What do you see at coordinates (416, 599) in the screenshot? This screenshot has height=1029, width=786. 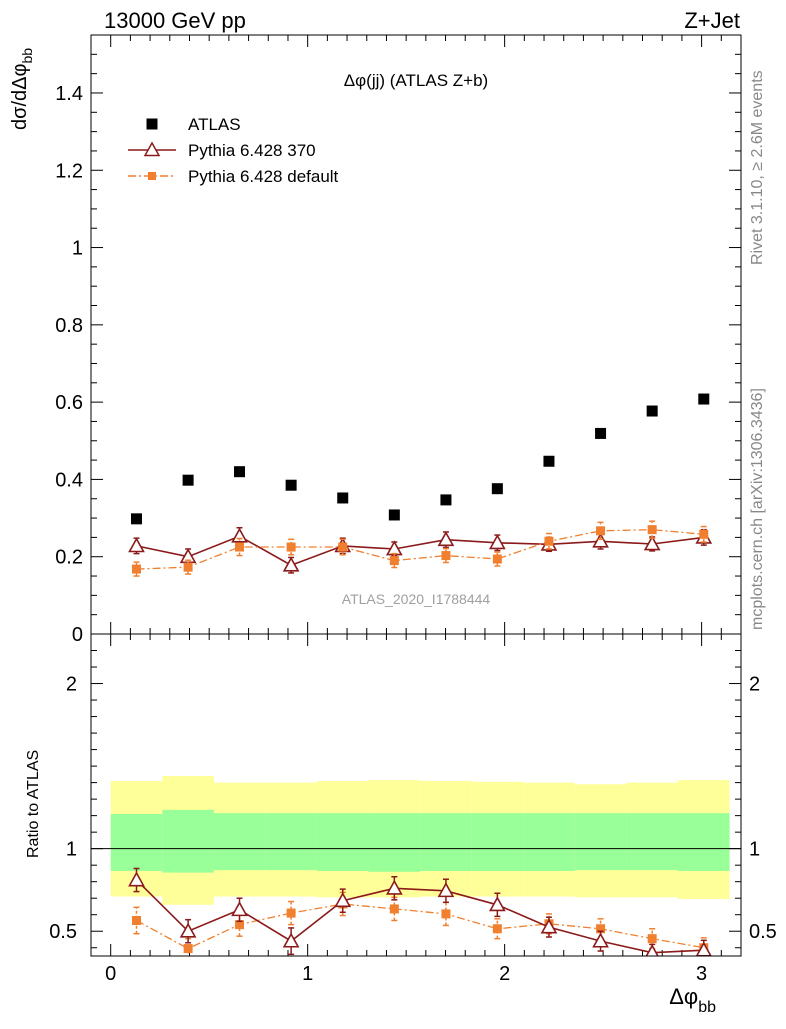 I see `analysis-id-label: ATLAS_2020_I1788444` at bounding box center [416, 599].